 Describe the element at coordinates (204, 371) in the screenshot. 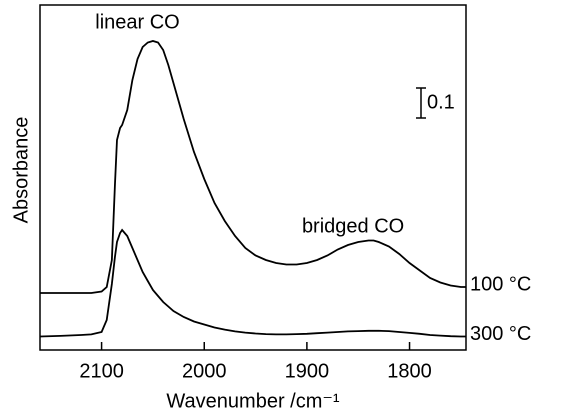

I see `x-tick-label: 2000` at that location.